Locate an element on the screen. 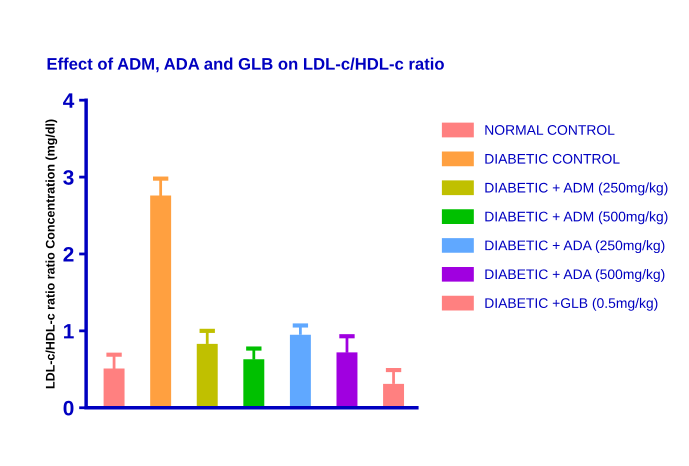  y-axis-title: LDL-c/HDL-c ratio ratio Concentration (mg/dl) is located at coordinates (51, 254).